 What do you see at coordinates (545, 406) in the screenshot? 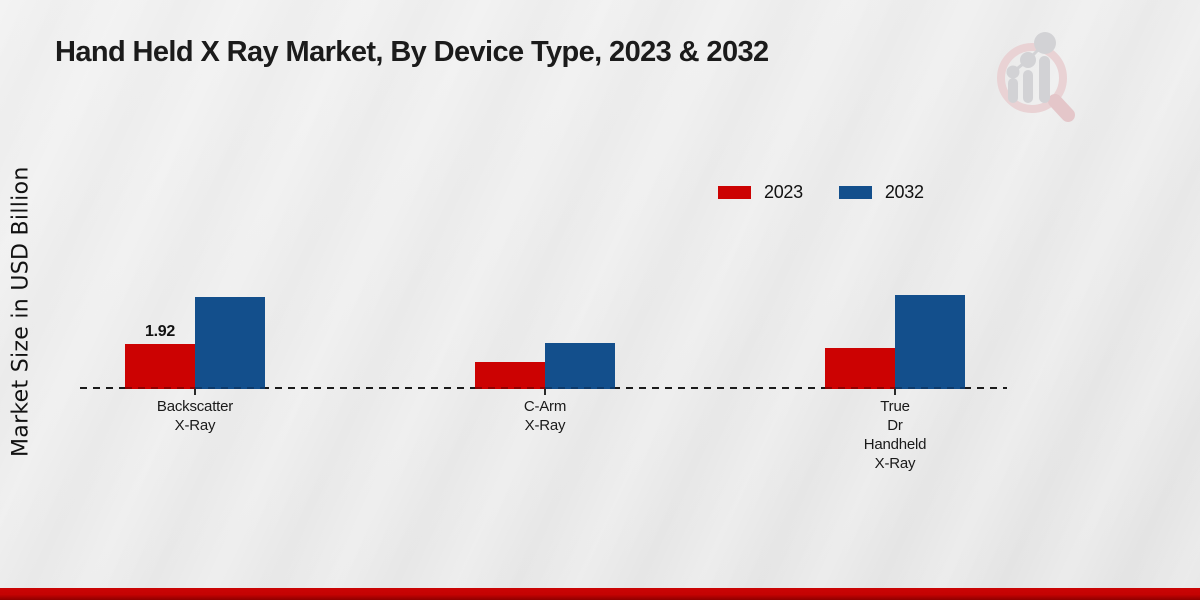
I see `category-label-line: C-Arm` at bounding box center [545, 406].